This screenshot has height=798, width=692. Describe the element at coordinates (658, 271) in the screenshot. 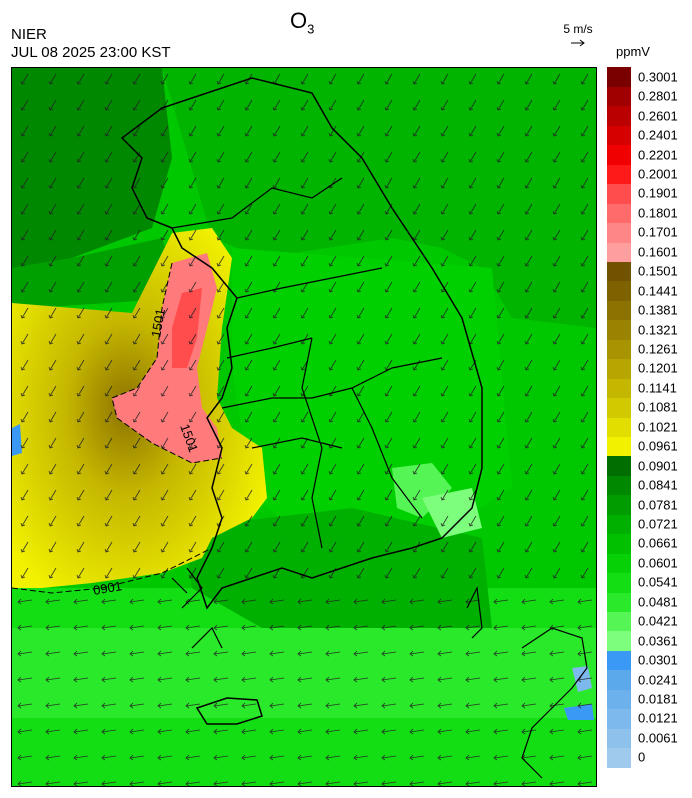

I see `legend-tick-label: 0.1501` at that location.